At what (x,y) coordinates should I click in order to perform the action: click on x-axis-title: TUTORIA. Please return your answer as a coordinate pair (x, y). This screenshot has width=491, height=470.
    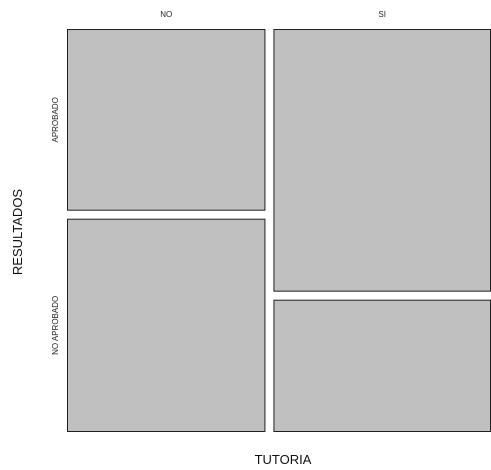
    Looking at the image, I should click on (283, 459).